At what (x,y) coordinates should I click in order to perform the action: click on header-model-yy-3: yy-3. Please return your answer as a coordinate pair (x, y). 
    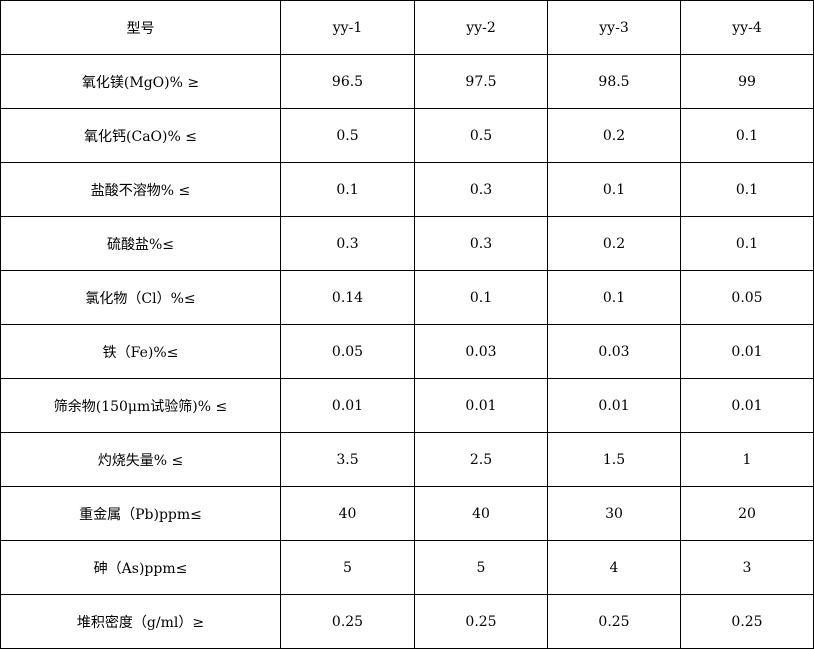
    Looking at the image, I should click on (614, 27).